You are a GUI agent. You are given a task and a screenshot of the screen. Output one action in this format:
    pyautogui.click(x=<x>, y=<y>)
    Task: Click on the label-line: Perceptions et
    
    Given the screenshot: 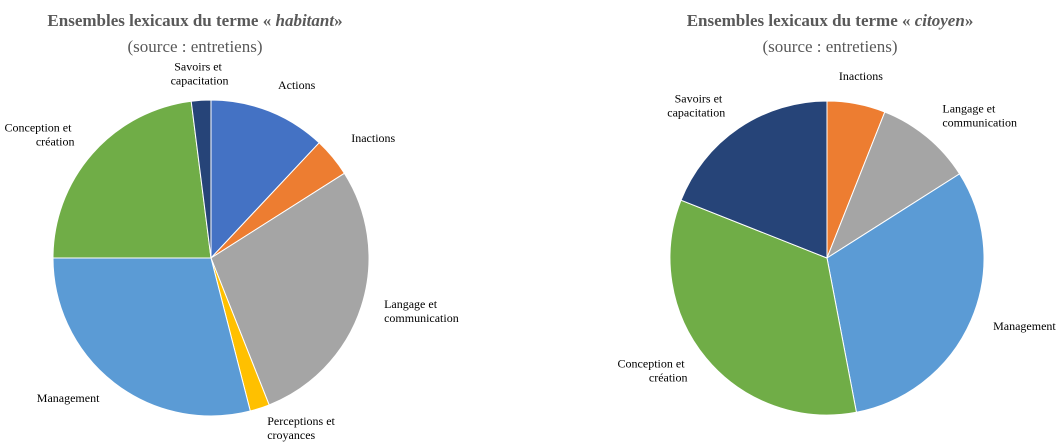 What is the action you would take?
    pyautogui.click(x=302, y=421)
    